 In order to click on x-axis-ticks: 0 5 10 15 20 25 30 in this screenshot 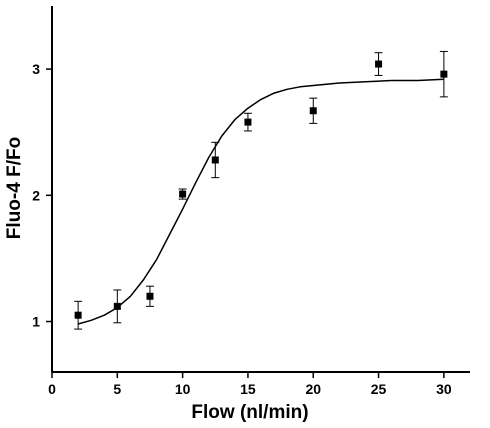, I will do `click(250, 384)`.